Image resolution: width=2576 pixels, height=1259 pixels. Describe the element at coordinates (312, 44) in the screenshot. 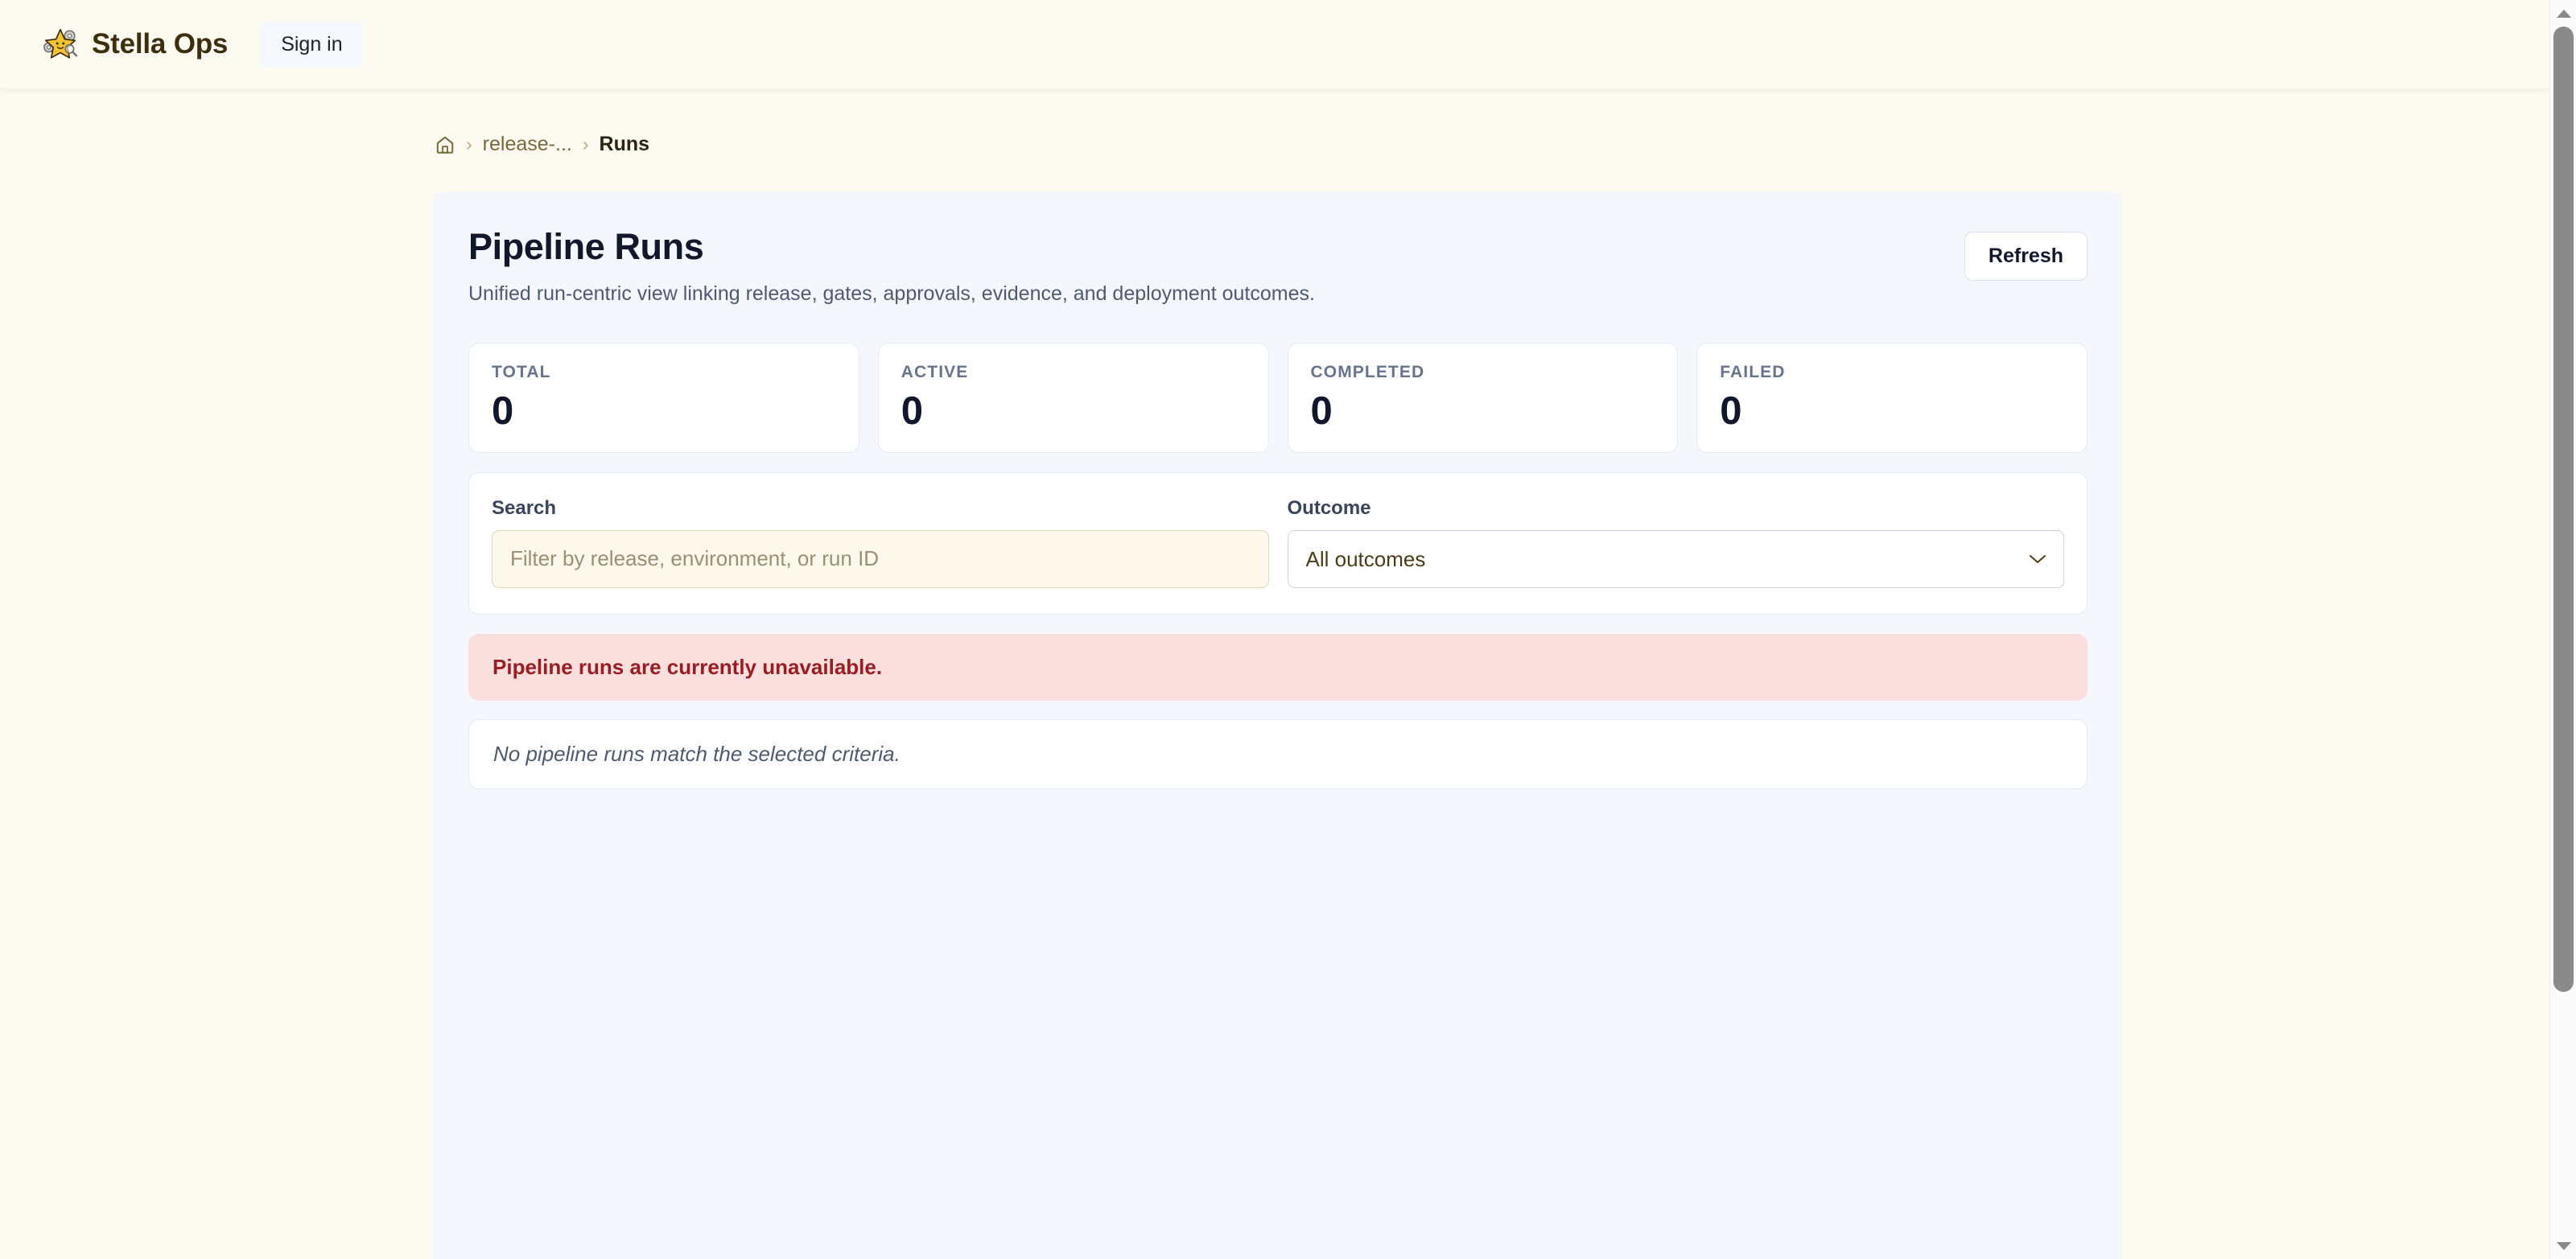

I see `sign-in-button: Sign in` at that location.